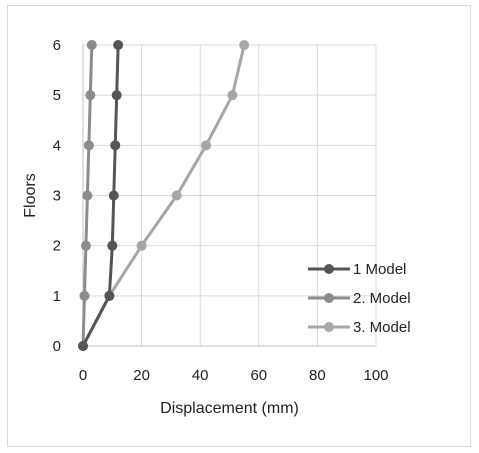  I want to click on y-axis-title: Floors, so click(30, 195).